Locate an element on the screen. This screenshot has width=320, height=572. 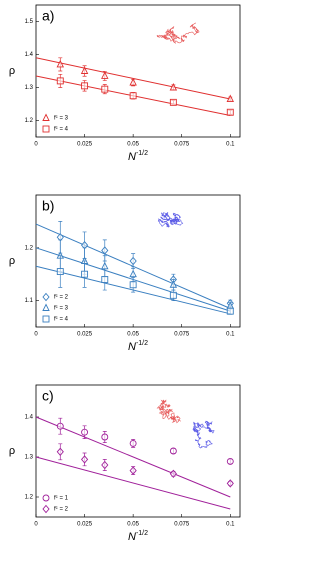
y-tick-label: 1.1 is located at coordinates (29, 301).